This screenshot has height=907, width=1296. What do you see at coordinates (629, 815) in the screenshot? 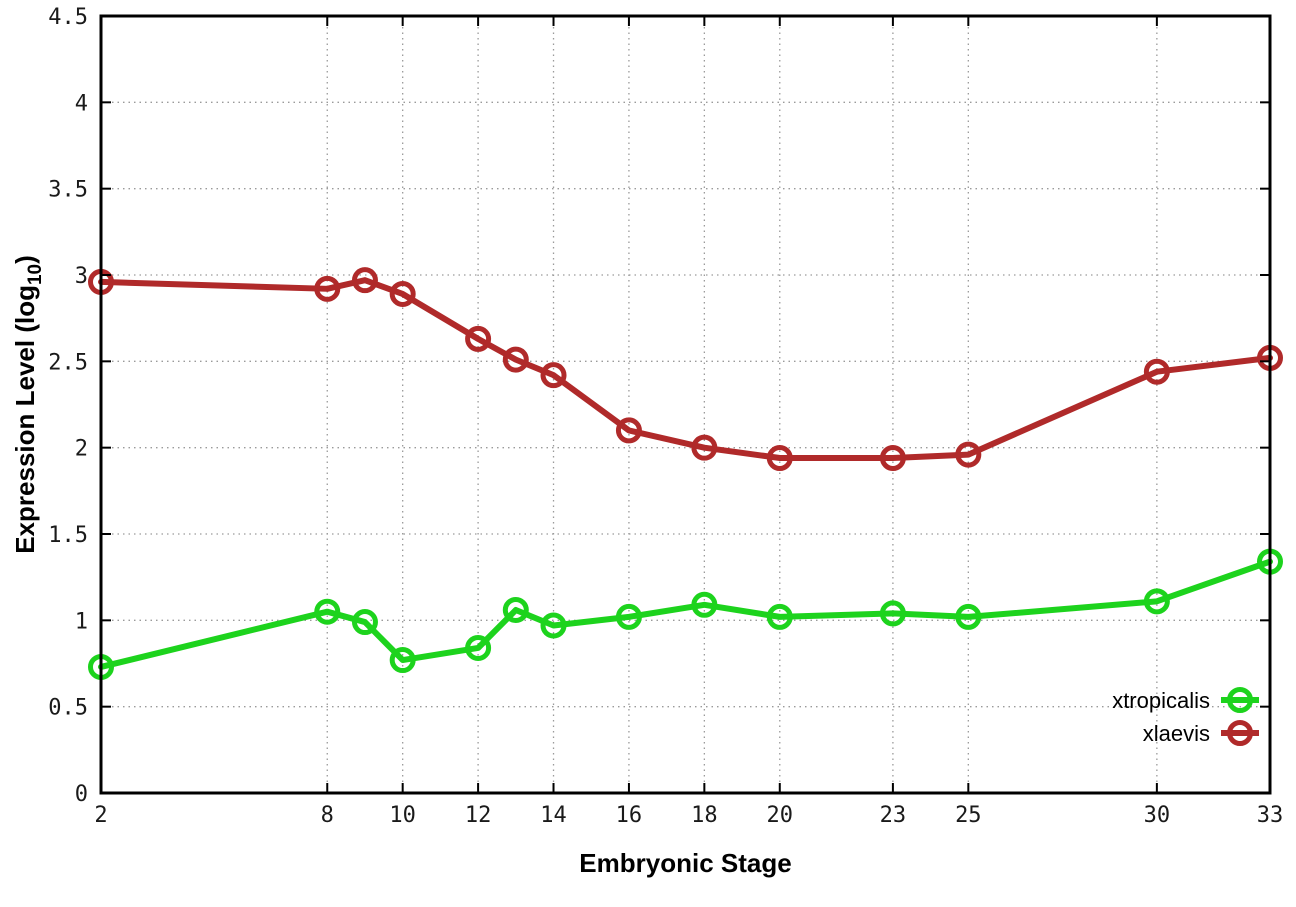
I see `x-tick-label: 16` at bounding box center [629, 815].